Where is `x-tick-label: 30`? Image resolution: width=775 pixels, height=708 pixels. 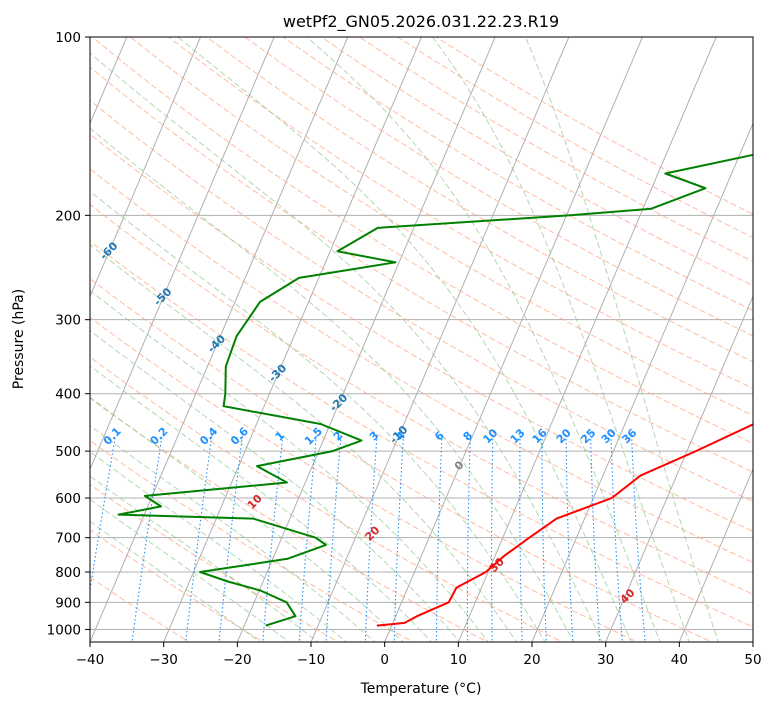 x-tick-label: 30 is located at coordinates (605, 660).